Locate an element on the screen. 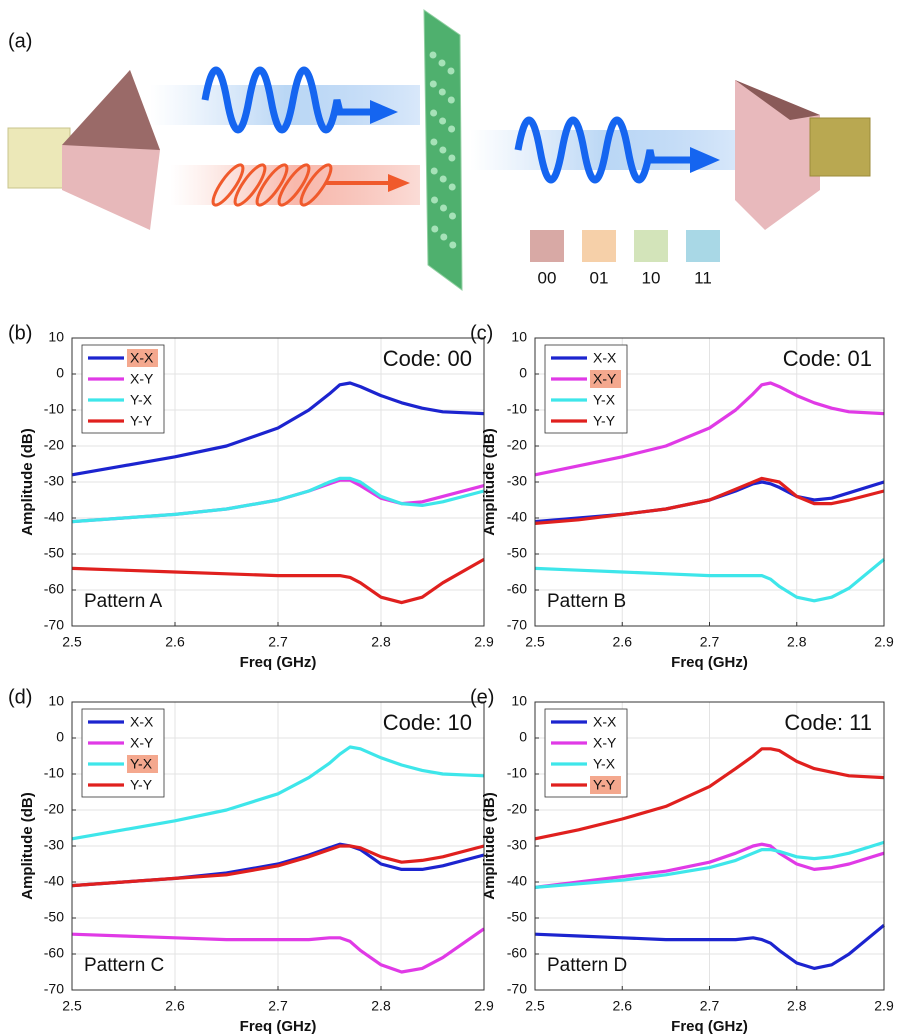 The image size is (897, 1036). code-label: 10 is located at coordinates (651, 277).